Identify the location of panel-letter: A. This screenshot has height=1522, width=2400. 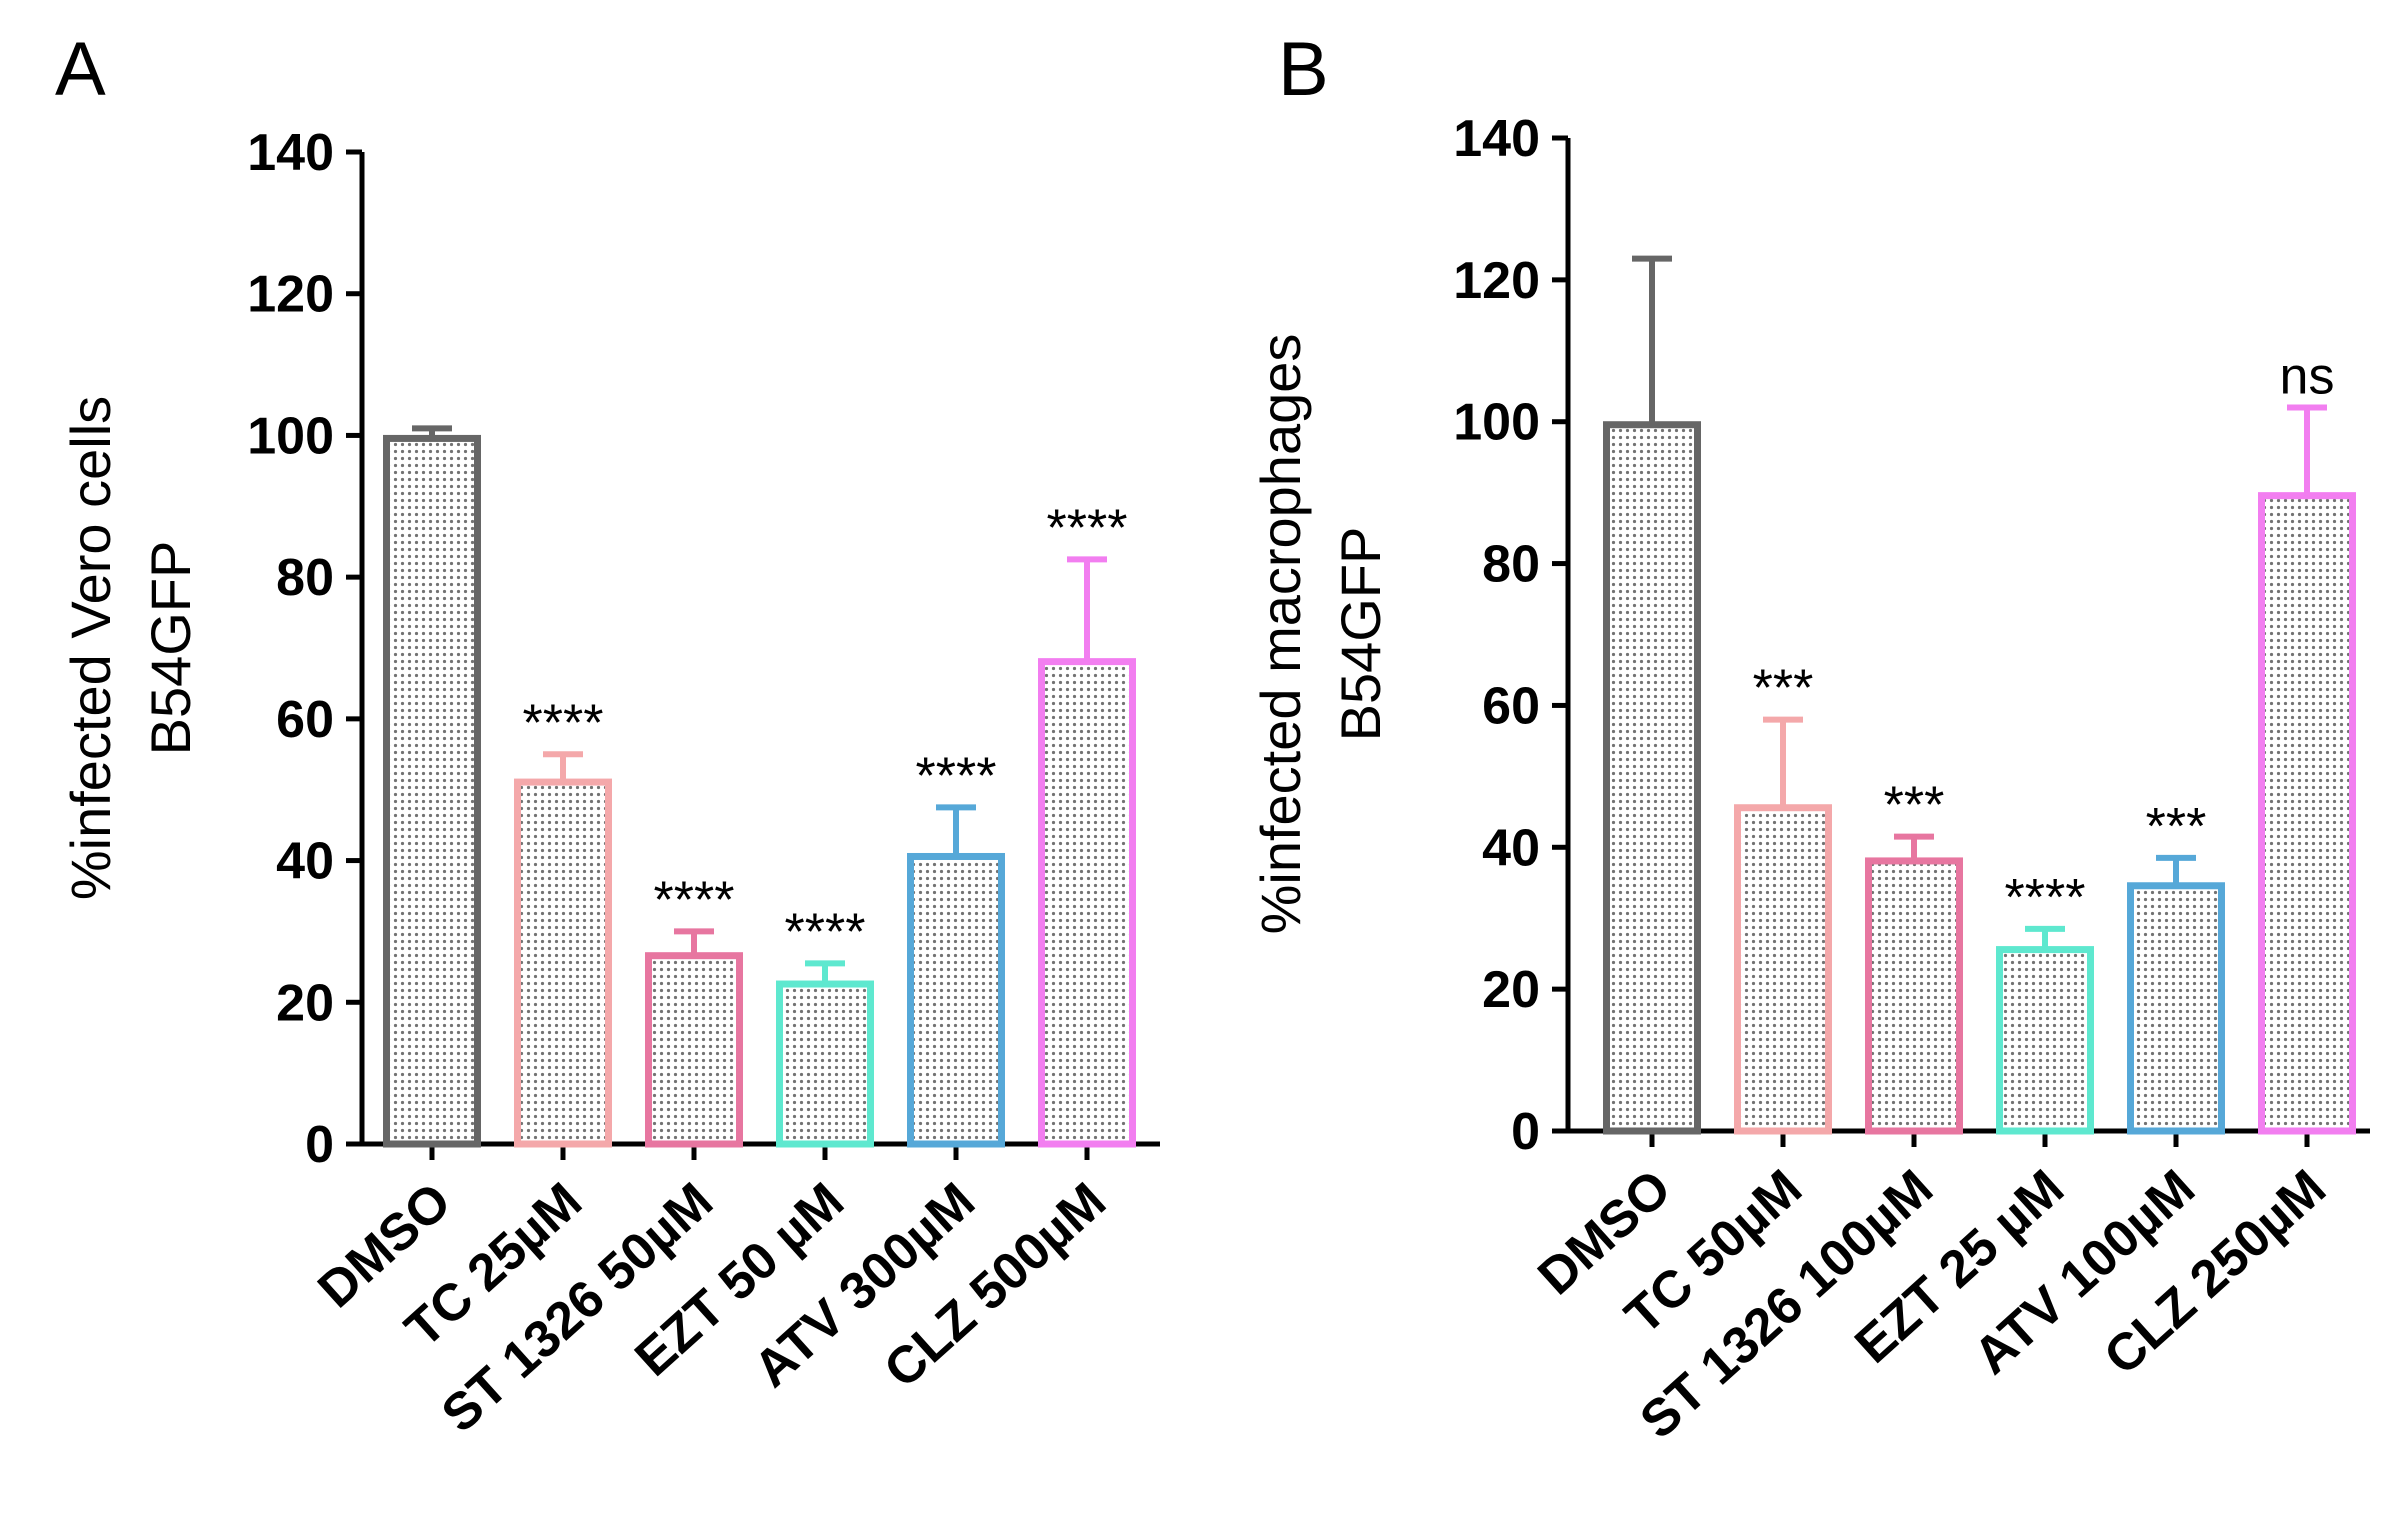
(80, 69).